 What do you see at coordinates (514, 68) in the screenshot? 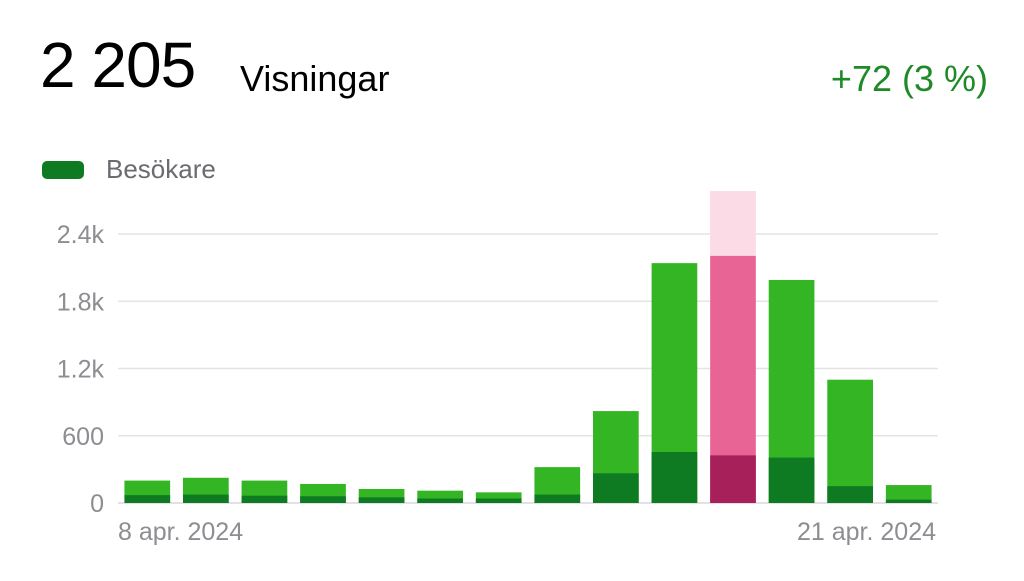
I see `header: 2 205 Visningar +72 (3 %)` at bounding box center [514, 68].